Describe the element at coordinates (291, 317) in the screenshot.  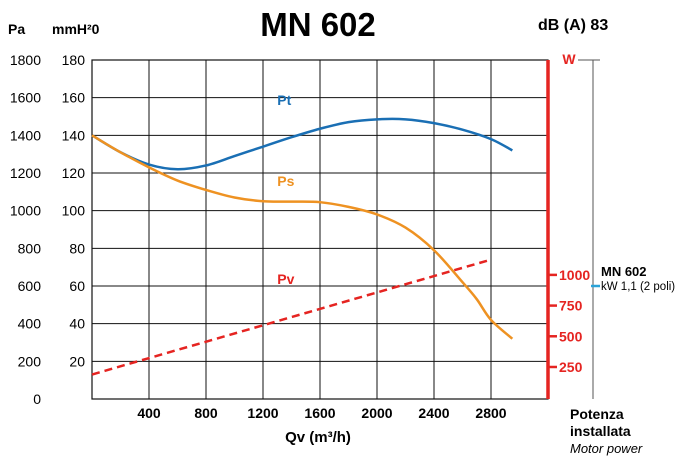
I see `series-line-pv` at that location.